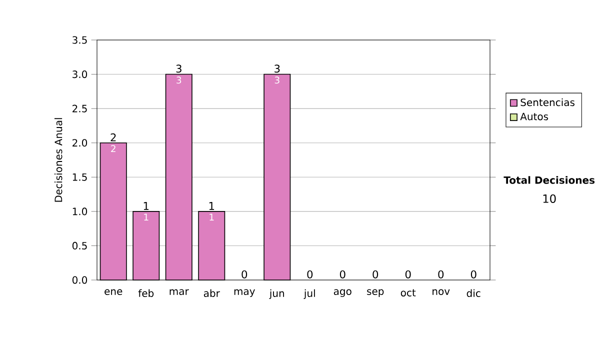 This screenshot has width=600, height=340. Describe the element at coordinates (80, 74) in the screenshot. I see `y-tick-label: 3.0` at that location.